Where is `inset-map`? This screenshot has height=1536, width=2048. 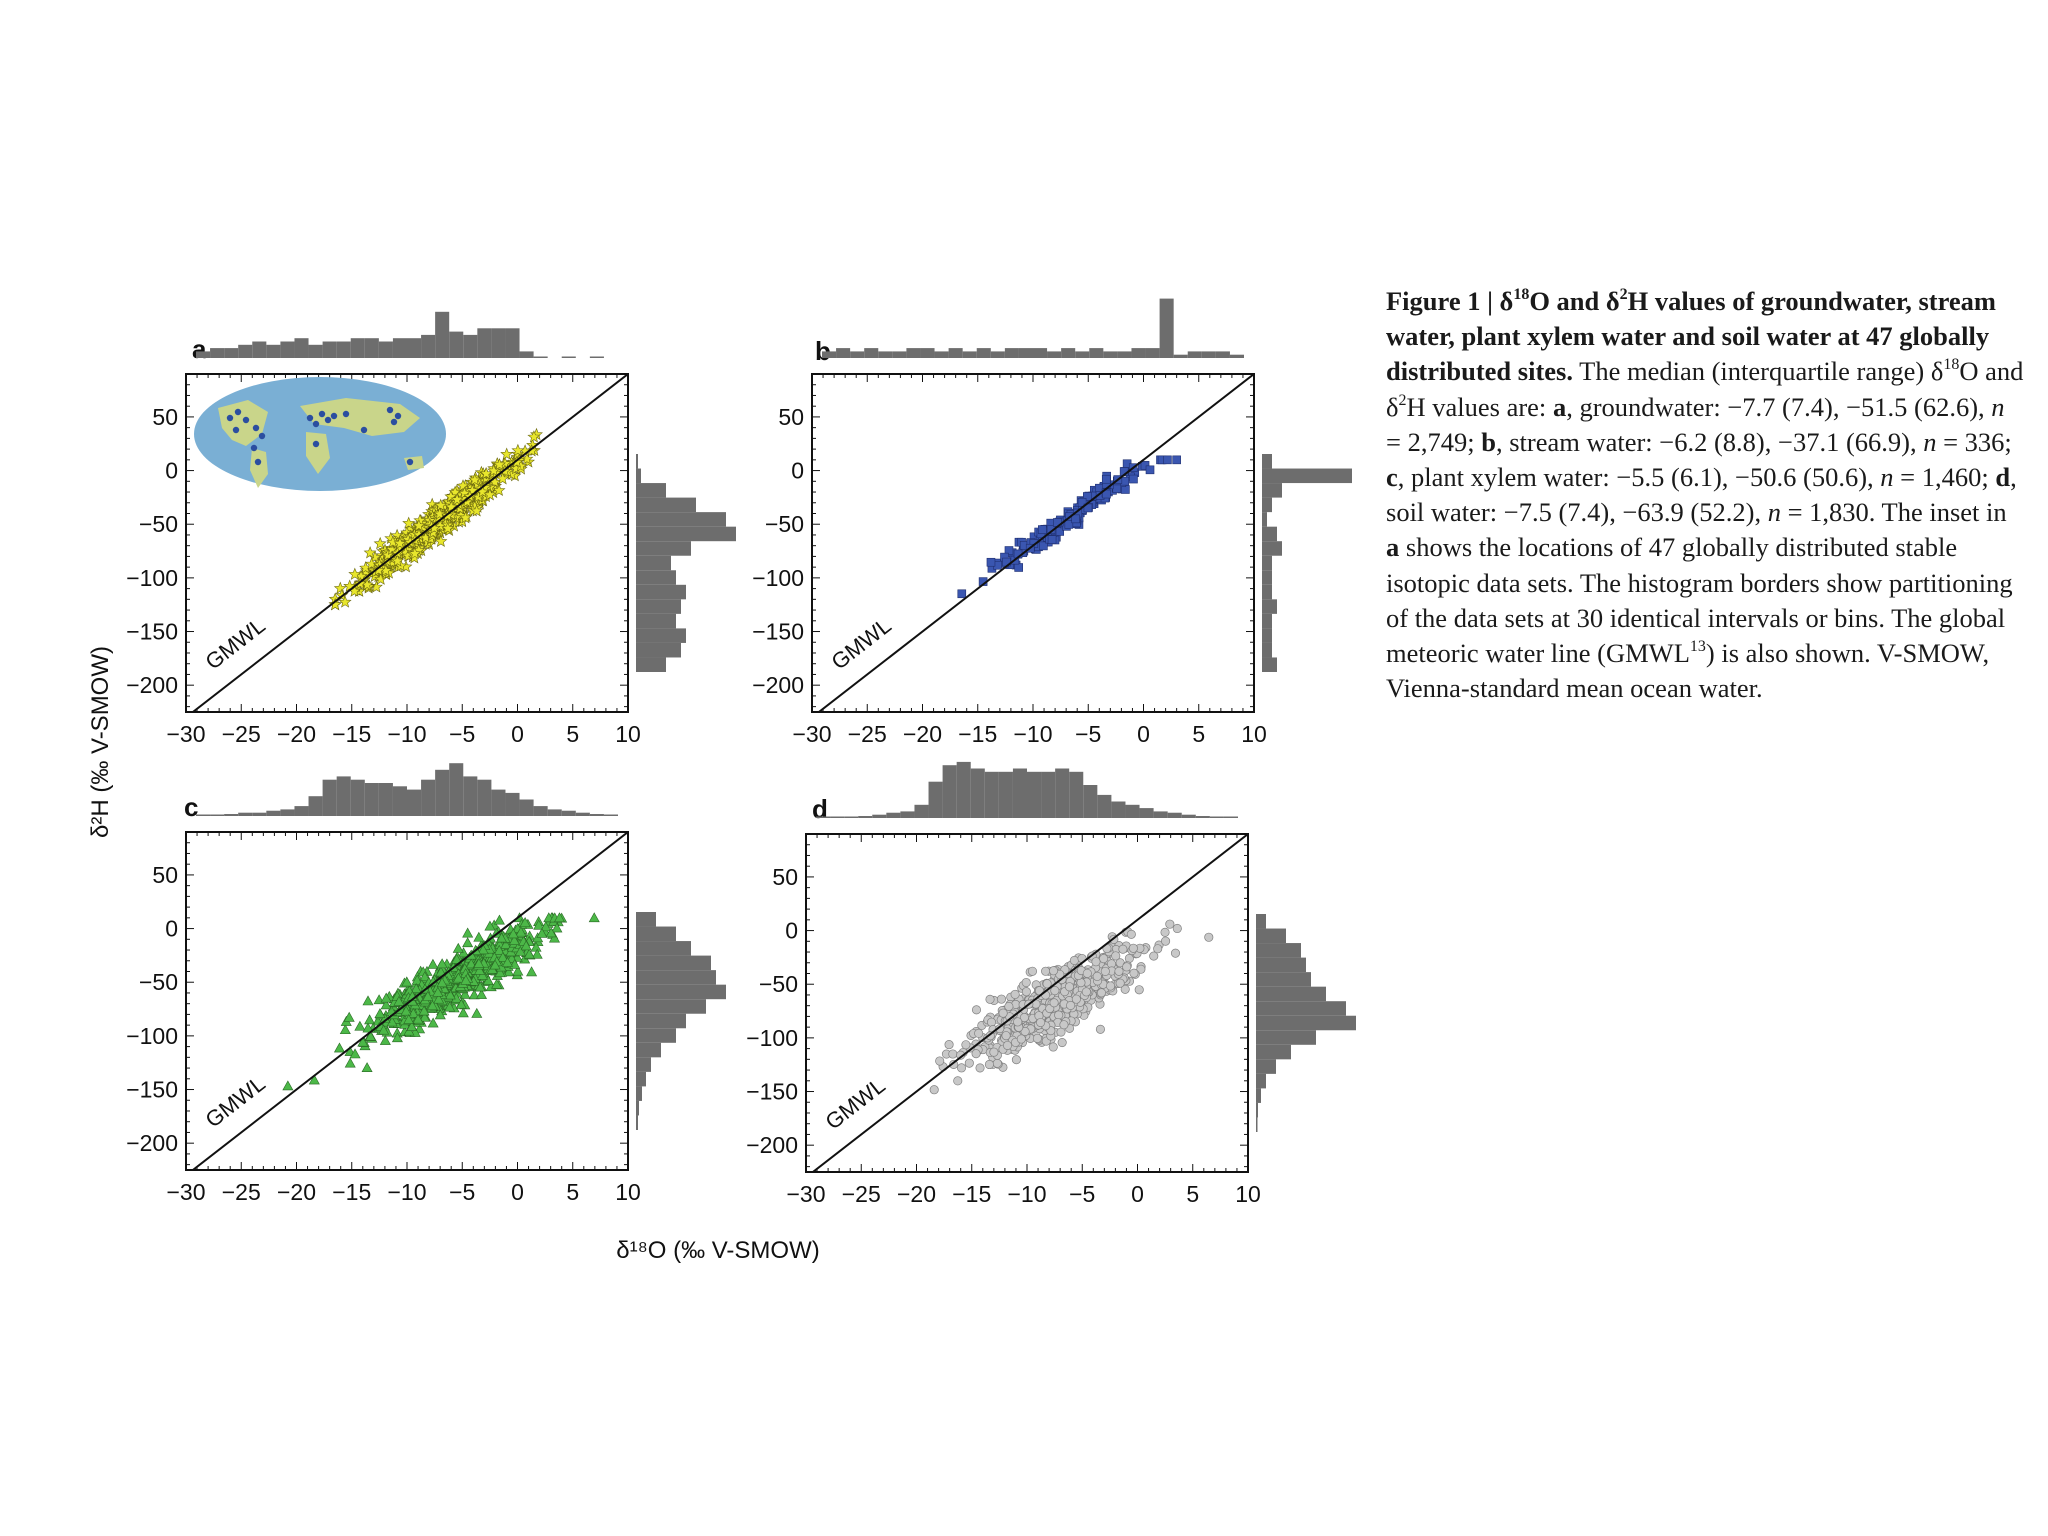
inset-map is located at coordinates (320, 434).